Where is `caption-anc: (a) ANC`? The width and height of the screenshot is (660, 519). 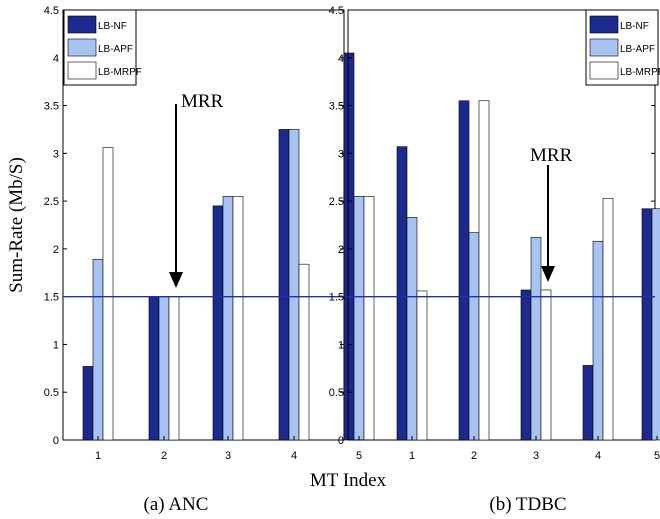 caption-anc: (a) ANC is located at coordinates (176, 504).